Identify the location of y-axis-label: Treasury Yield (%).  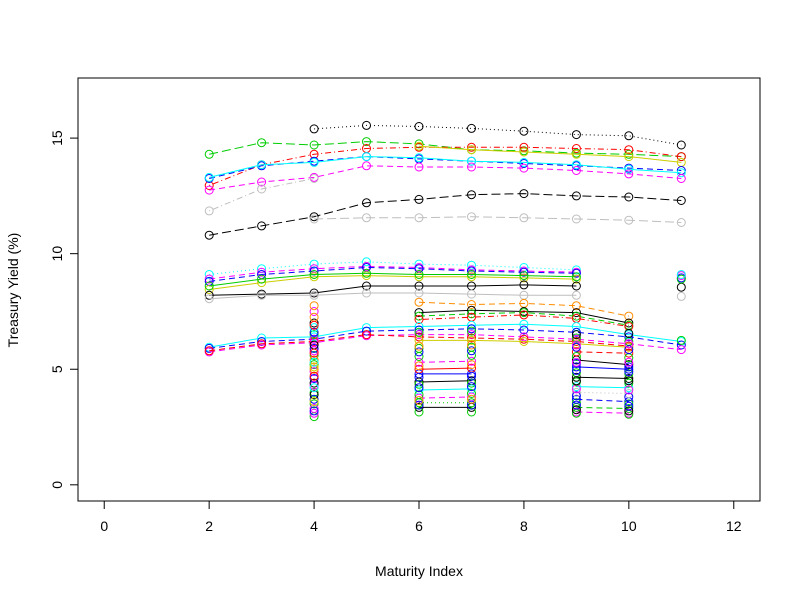
(13, 290).